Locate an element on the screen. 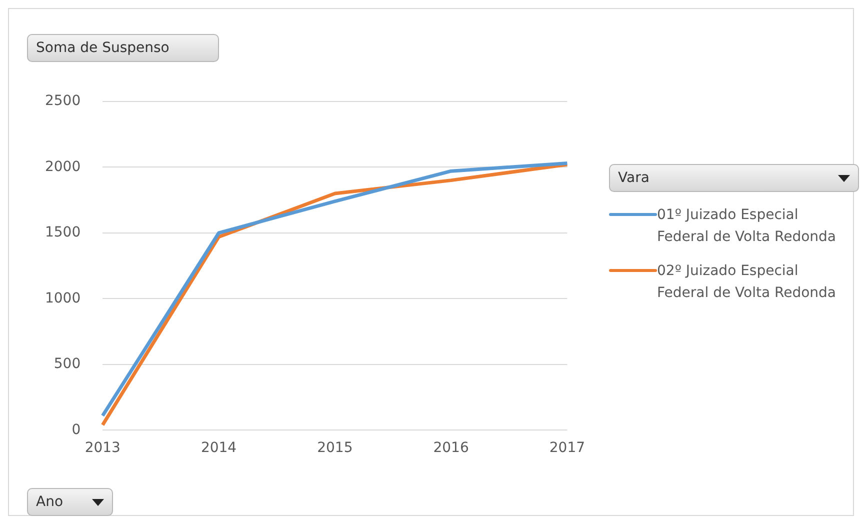 Image resolution: width=862 pixels, height=524 pixels. x-tick-label: 2016 is located at coordinates (451, 448).